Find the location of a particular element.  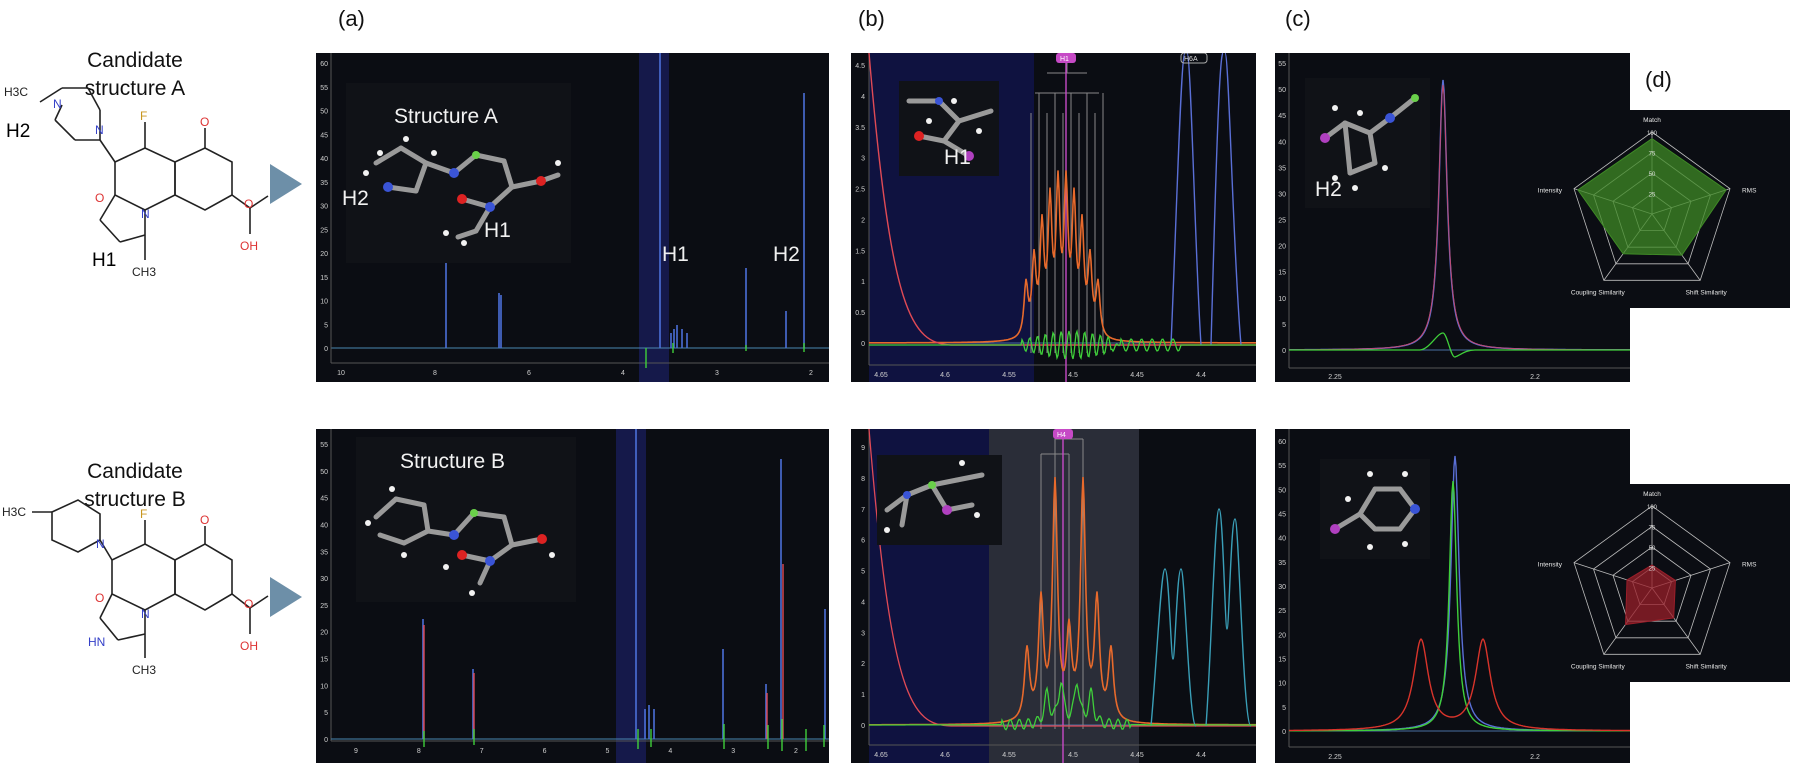

zoom-c-b-xticks: 2.25 2.2 is located at coordinates (1434, 757).